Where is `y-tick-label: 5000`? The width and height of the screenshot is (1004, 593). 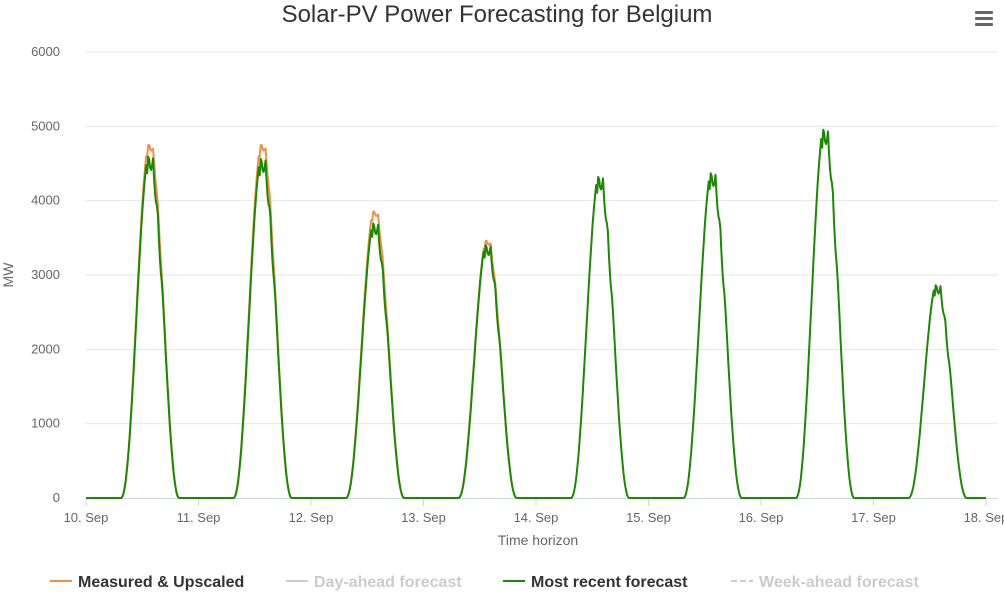 y-tick-label: 5000 is located at coordinates (45, 125).